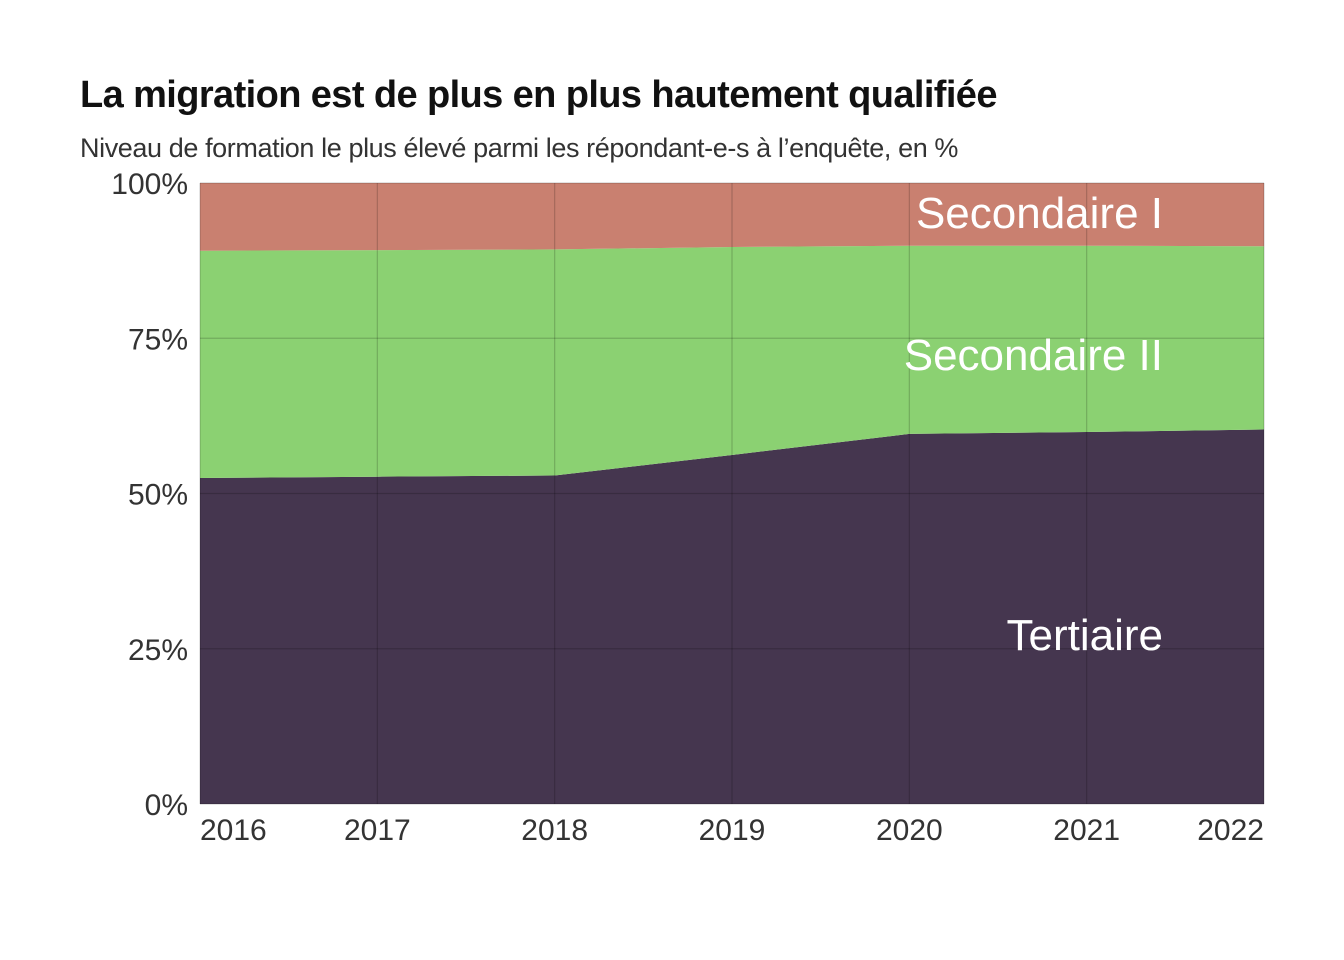  I want to click on x-axis: 2016 2017 2018 2019 2020 2021 2022, so click(732, 830).